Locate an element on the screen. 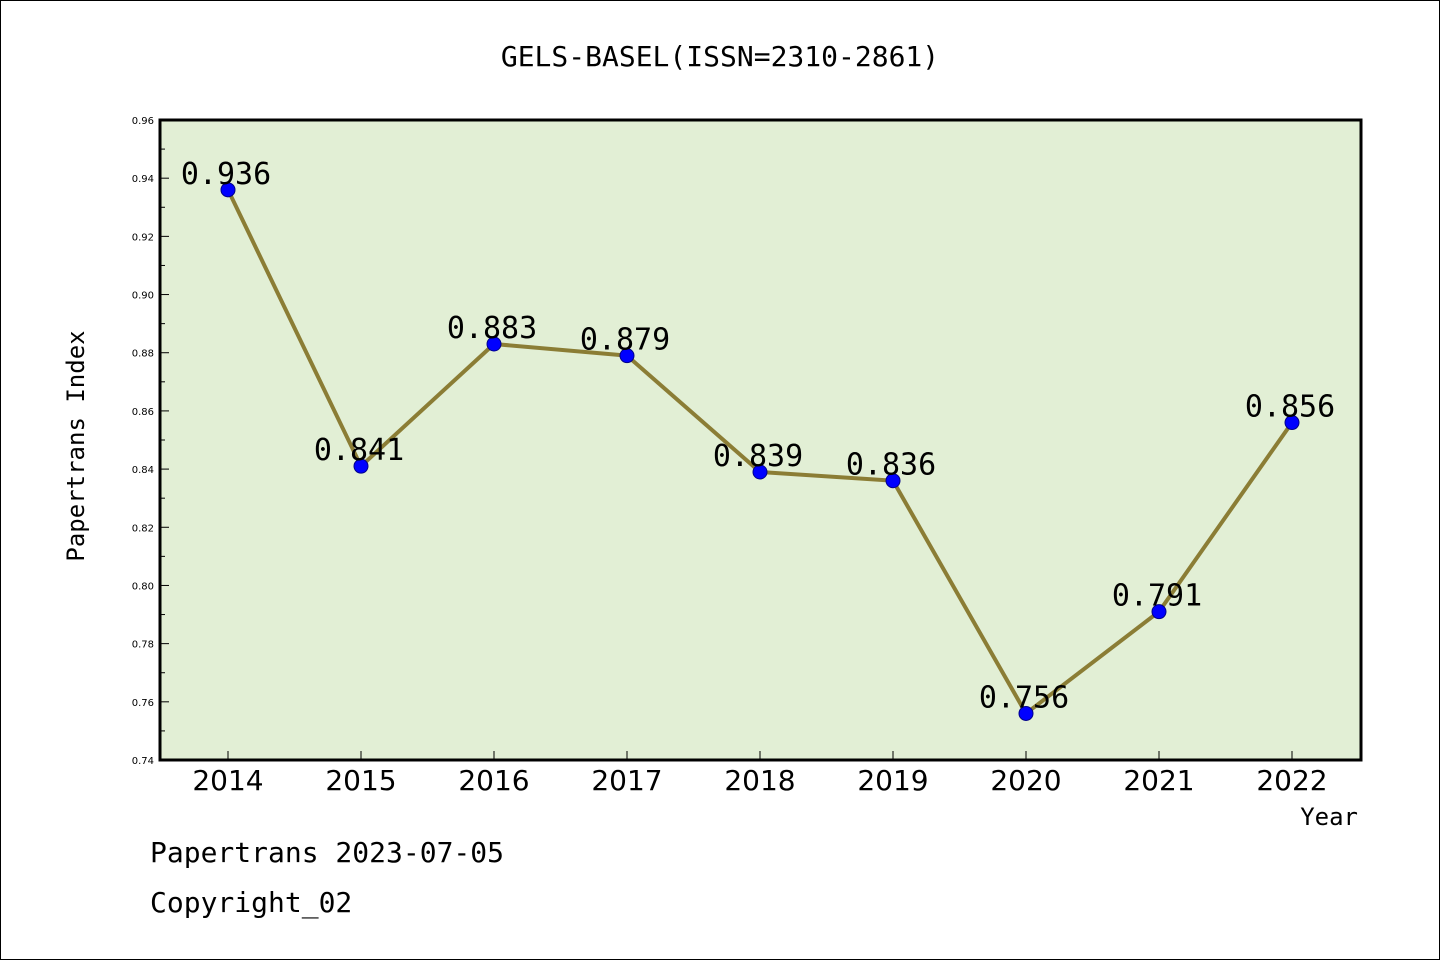 Image resolution: width=1440 pixels, height=960 pixels. y-tick-label: 0.96 is located at coordinates (143, 121).